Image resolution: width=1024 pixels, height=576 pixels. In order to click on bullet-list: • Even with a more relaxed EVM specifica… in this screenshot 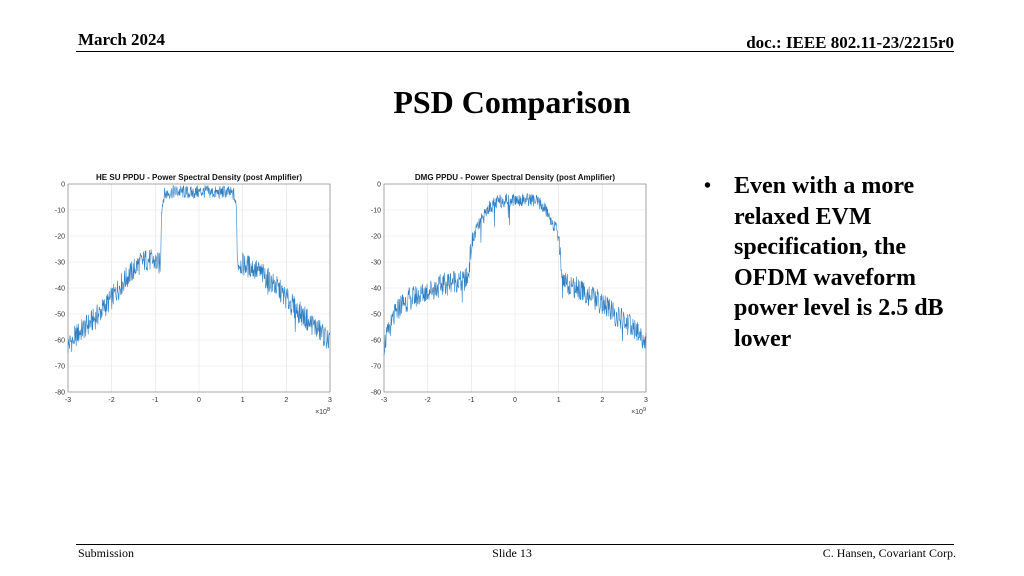, I will do `click(832, 263)`.